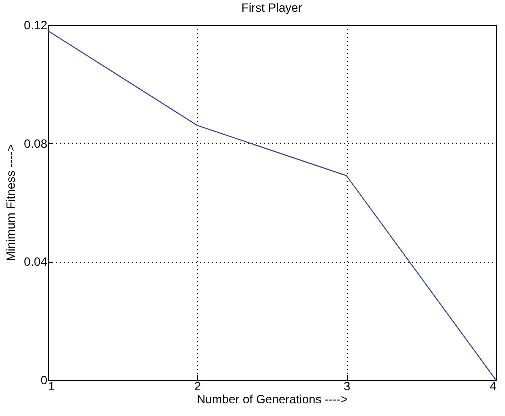  I want to click on x-tick-label: 3, so click(347, 387).